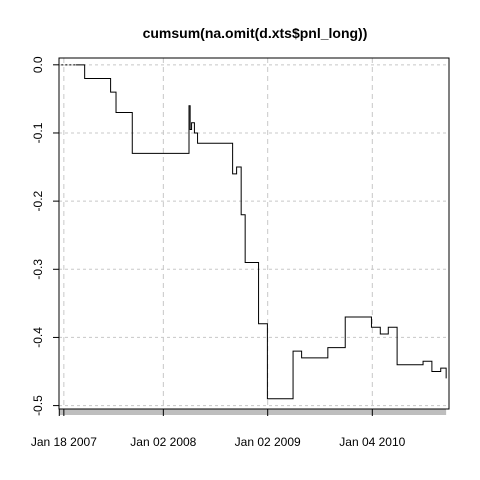 The height and width of the screenshot is (480, 480). Describe the element at coordinates (38, 200) in the screenshot. I see `y-tick-label: -0.2` at that location.